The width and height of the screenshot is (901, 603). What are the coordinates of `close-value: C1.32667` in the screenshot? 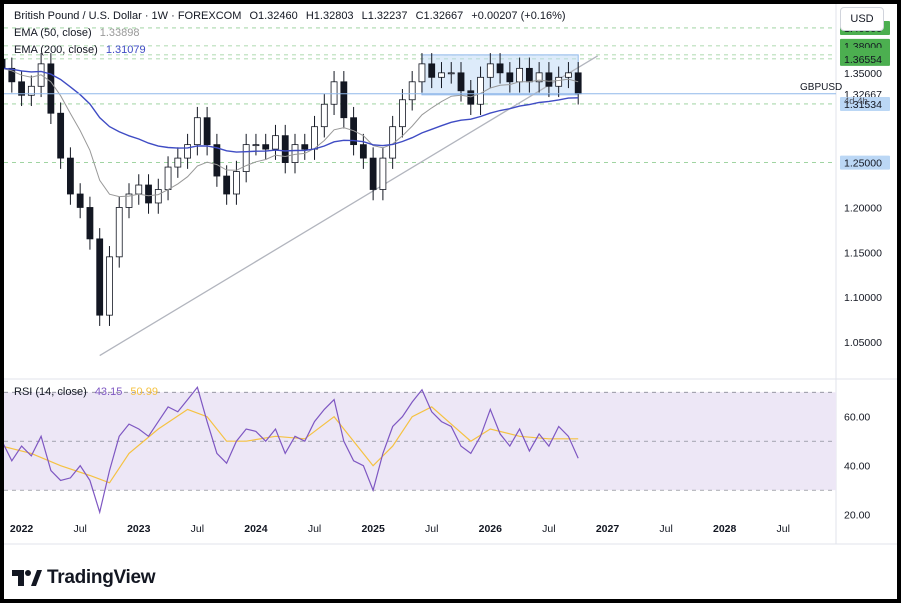 It's located at (439, 16).